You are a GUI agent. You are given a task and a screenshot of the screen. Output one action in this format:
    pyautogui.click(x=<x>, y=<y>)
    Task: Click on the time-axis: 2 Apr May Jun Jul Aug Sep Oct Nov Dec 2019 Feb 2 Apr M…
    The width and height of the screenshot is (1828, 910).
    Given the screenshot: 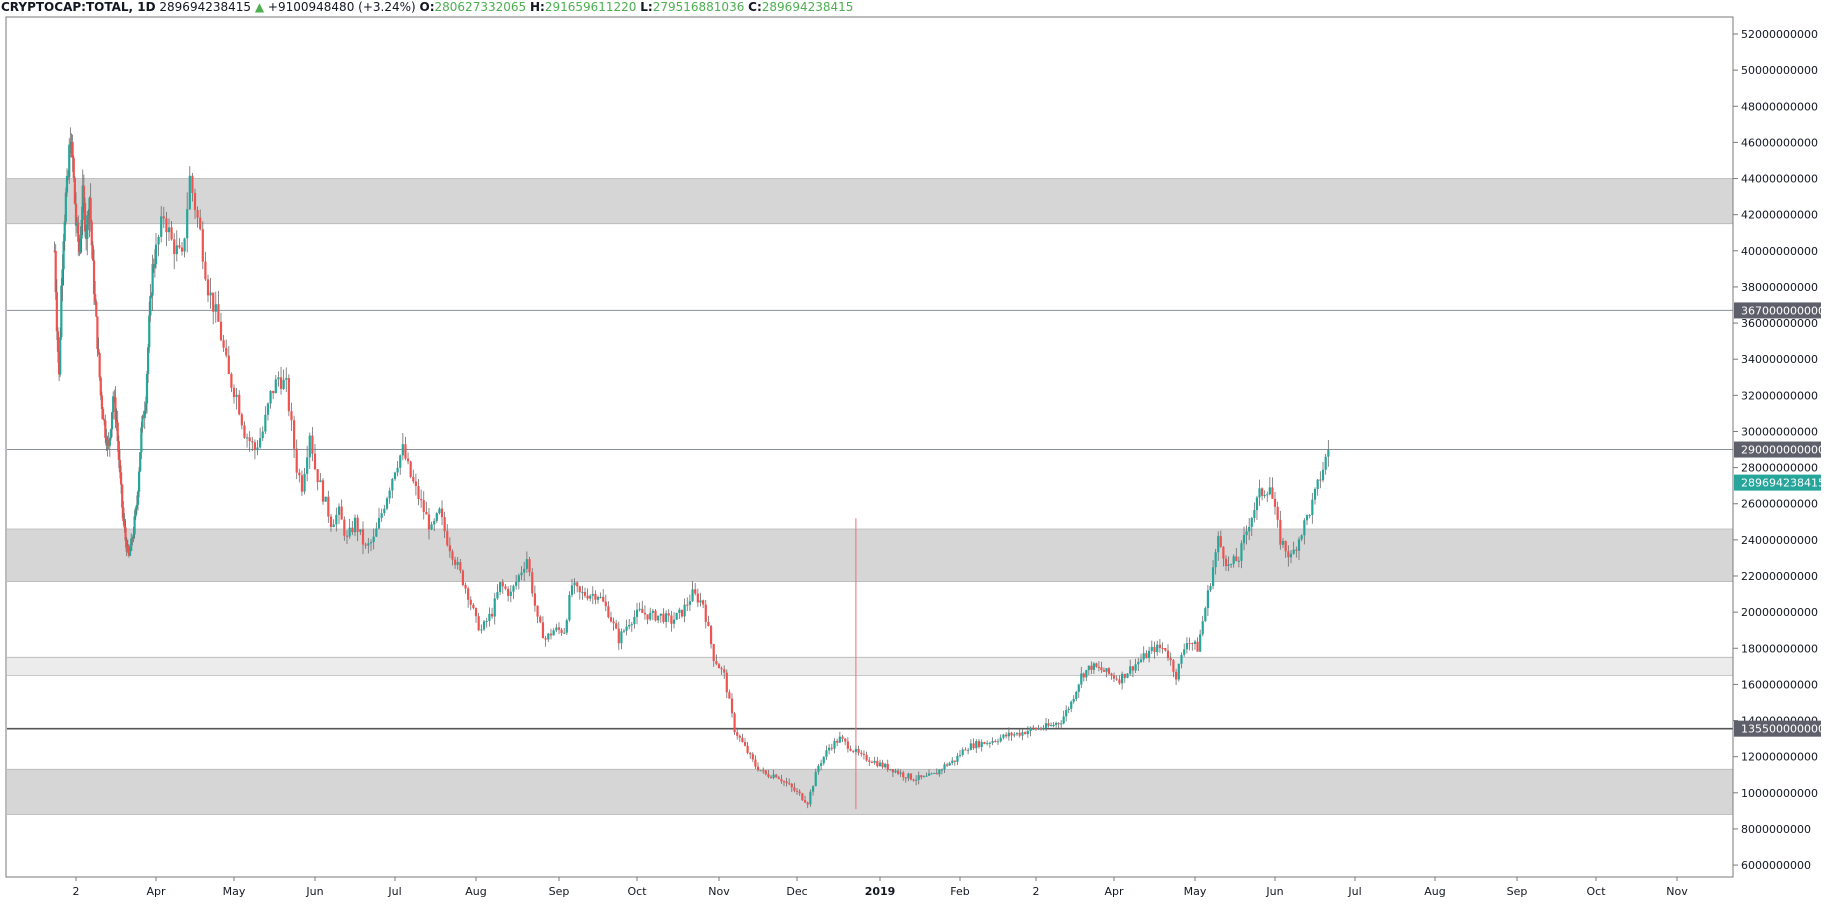 What is the action you would take?
    pyautogui.click(x=881, y=887)
    